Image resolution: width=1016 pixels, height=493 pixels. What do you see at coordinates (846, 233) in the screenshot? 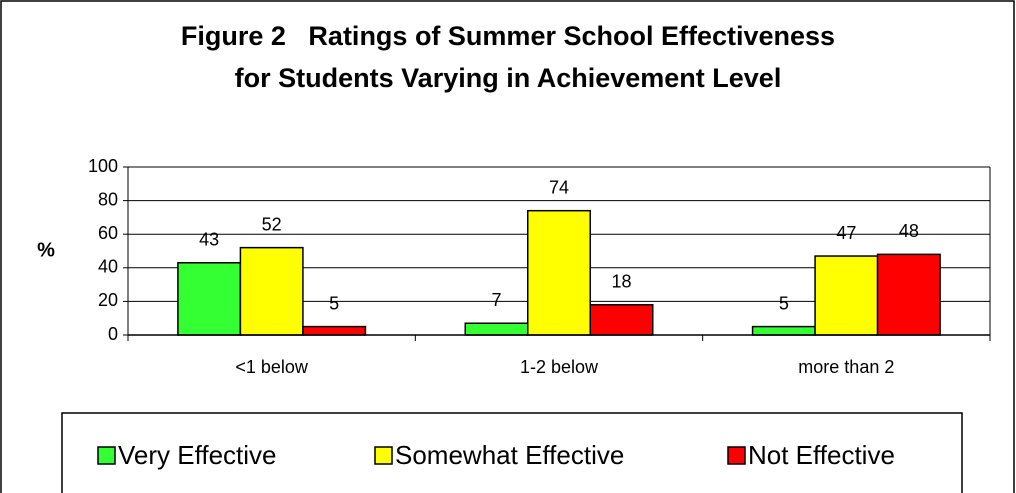
I see `value-label: 47` at bounding box center [846, 233].